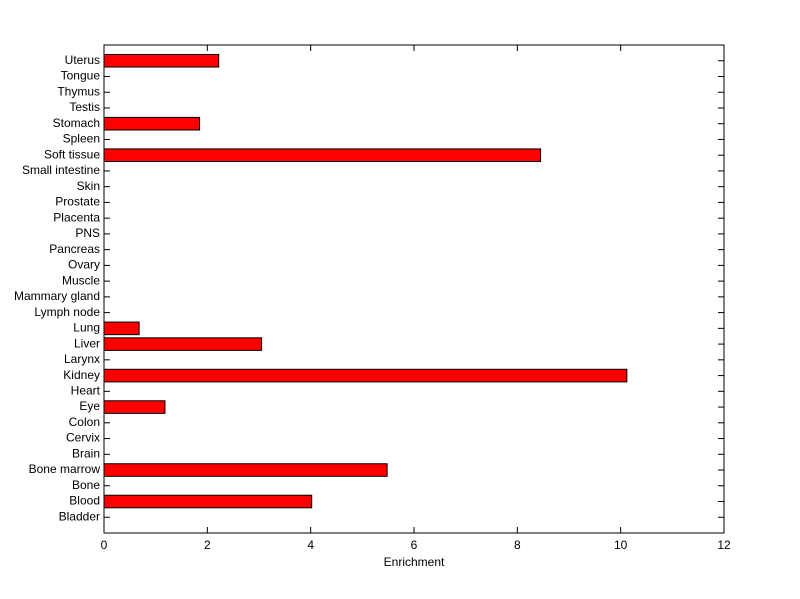 Image resolution: width=800 pixels, height=599 pixels. I want to click on y-tick-label: Skin, so click(88, 186).